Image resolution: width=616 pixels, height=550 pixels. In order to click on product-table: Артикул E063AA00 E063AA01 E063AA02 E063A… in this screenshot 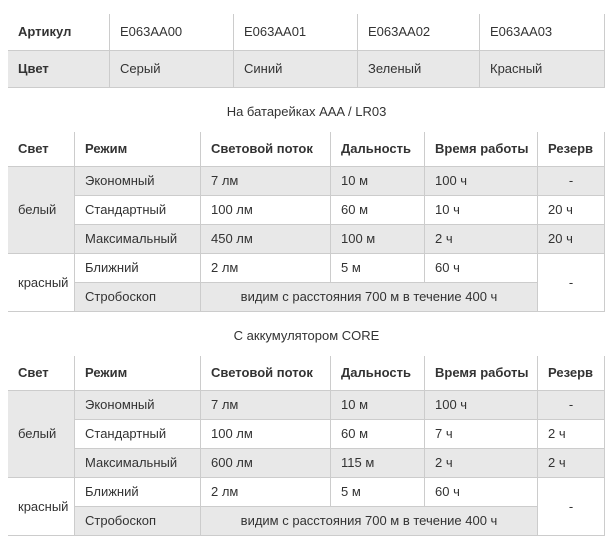, I will do `click(306, 51)`.